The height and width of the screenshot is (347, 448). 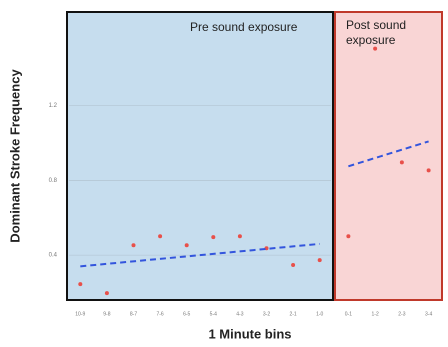 What do you see at coordinates (249, 333) in the screenshot?
I see `x-axis-label: 1 Minute bins` at bounding box center [249, 333].